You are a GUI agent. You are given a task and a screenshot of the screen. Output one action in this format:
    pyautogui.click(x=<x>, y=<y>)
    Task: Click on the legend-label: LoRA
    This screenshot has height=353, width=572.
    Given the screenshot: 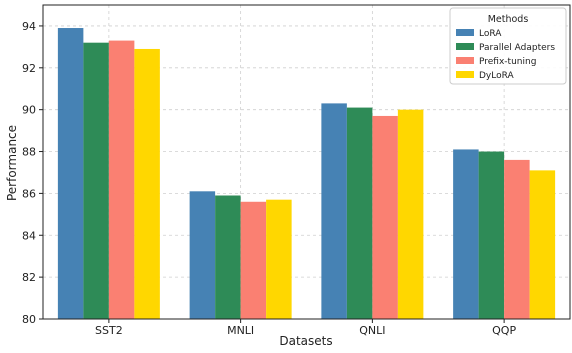 What is the action you would take?
    pyautogui.click(x=490, y=34)
    